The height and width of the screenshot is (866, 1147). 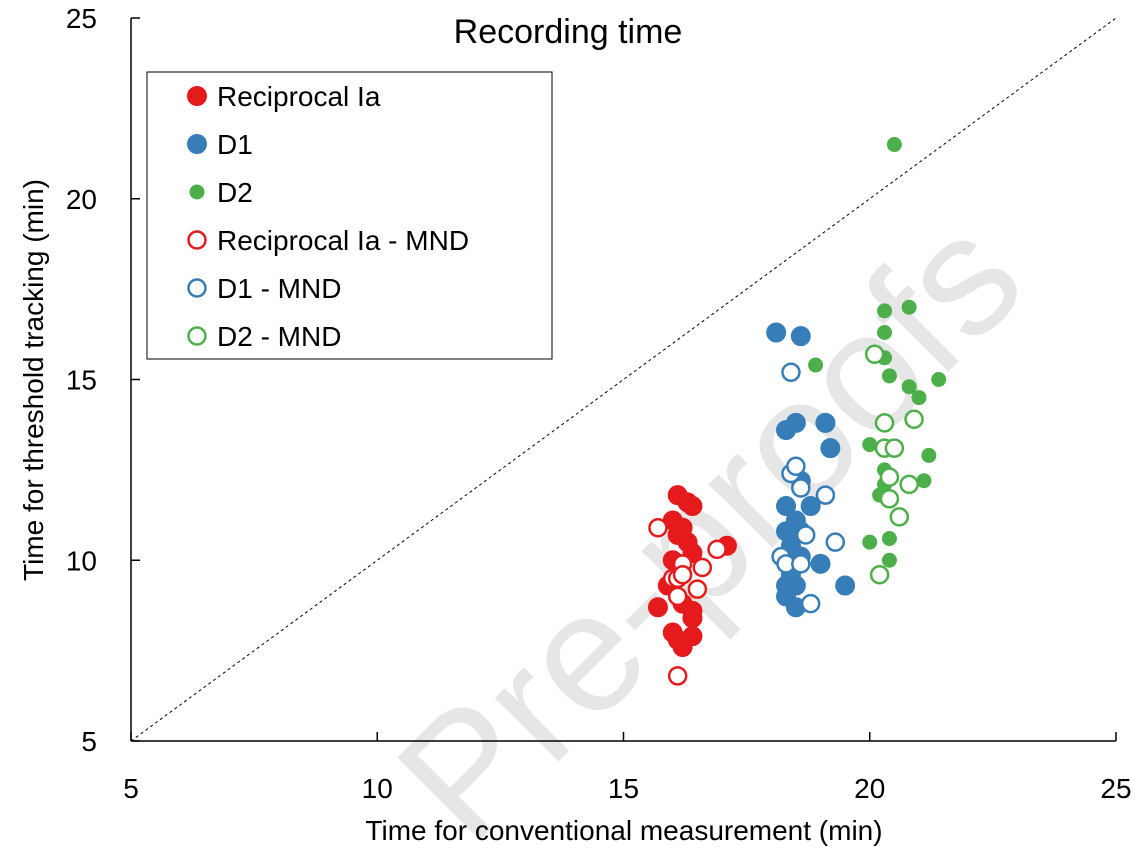 I want to click on chart-title: Recording time, so click(x=568, y=32).